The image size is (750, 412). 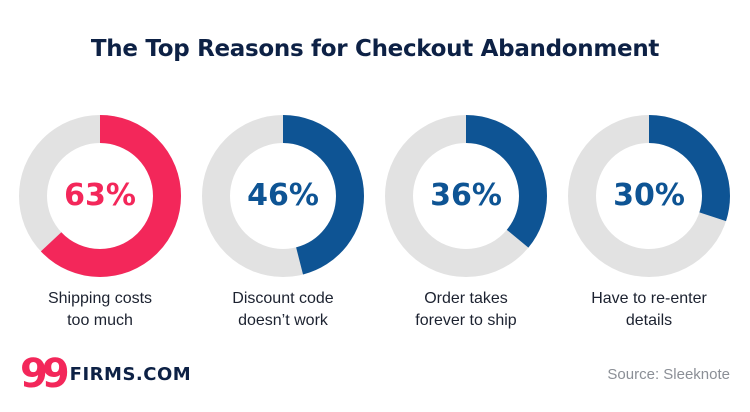 What do you see at coordinates (466, 320) in the screenshot?
I see `caption-line: forever to ship` at bounding box center [466, 320].